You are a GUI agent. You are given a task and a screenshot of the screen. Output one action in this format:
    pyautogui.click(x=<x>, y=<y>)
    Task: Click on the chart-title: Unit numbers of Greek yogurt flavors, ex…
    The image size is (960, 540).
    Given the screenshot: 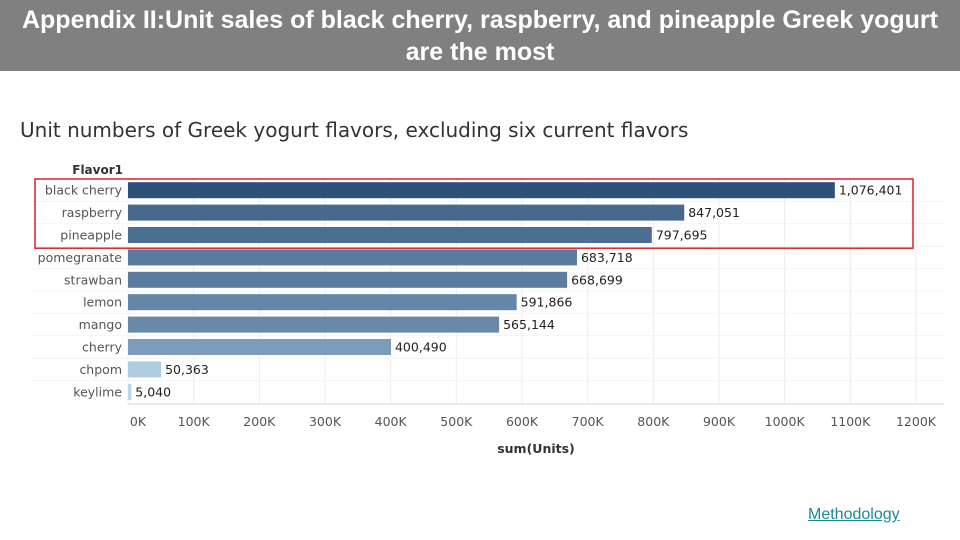 What is the action you would take?
    pyautogui.click(x=354, y=130)
    